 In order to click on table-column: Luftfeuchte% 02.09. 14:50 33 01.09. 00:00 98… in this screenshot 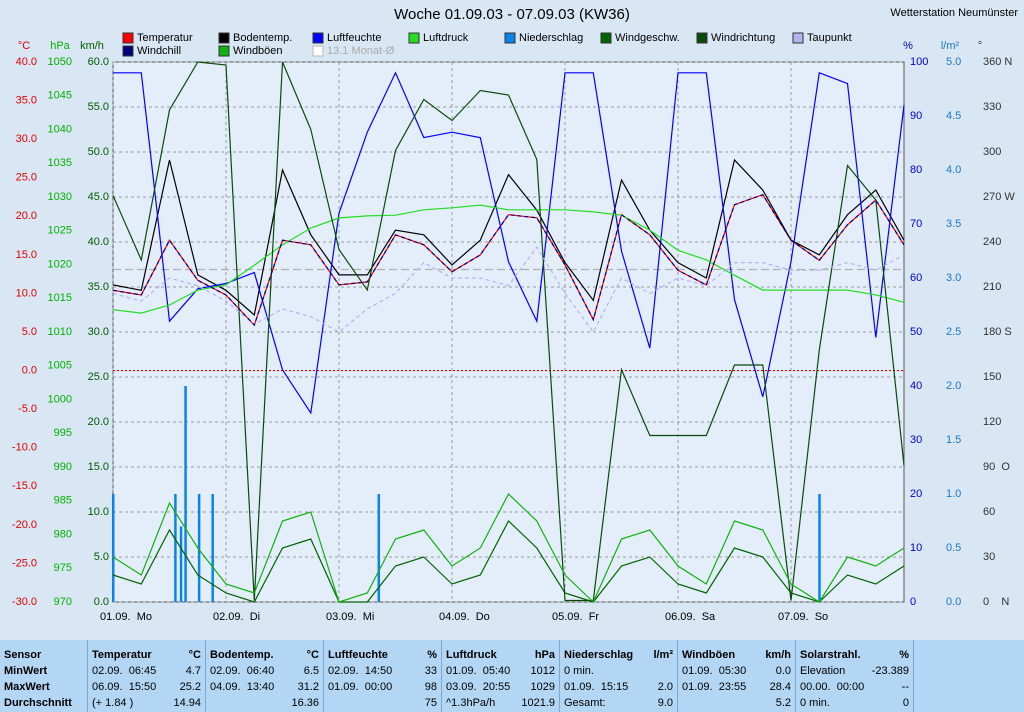, I will do `click(383, 676)`.